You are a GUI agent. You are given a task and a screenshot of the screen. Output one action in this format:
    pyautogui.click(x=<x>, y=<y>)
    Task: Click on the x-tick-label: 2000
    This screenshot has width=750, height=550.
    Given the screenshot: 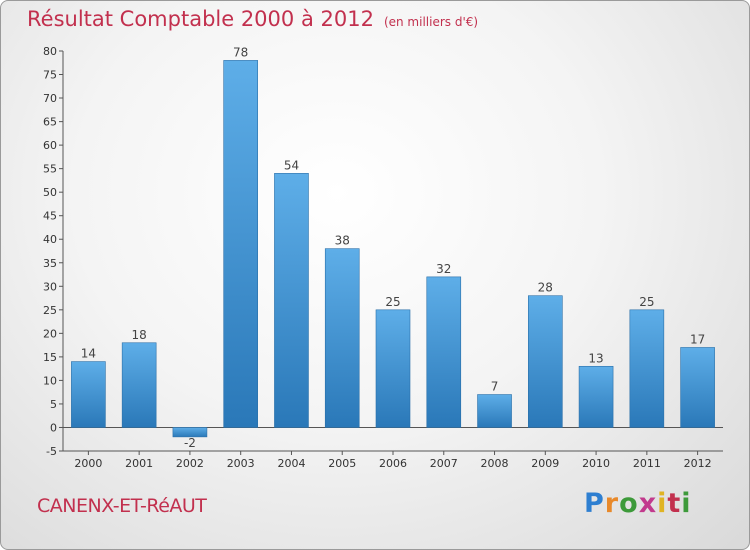 What is the action you would take?
    pyautogui.click(x=88, y=463)
    